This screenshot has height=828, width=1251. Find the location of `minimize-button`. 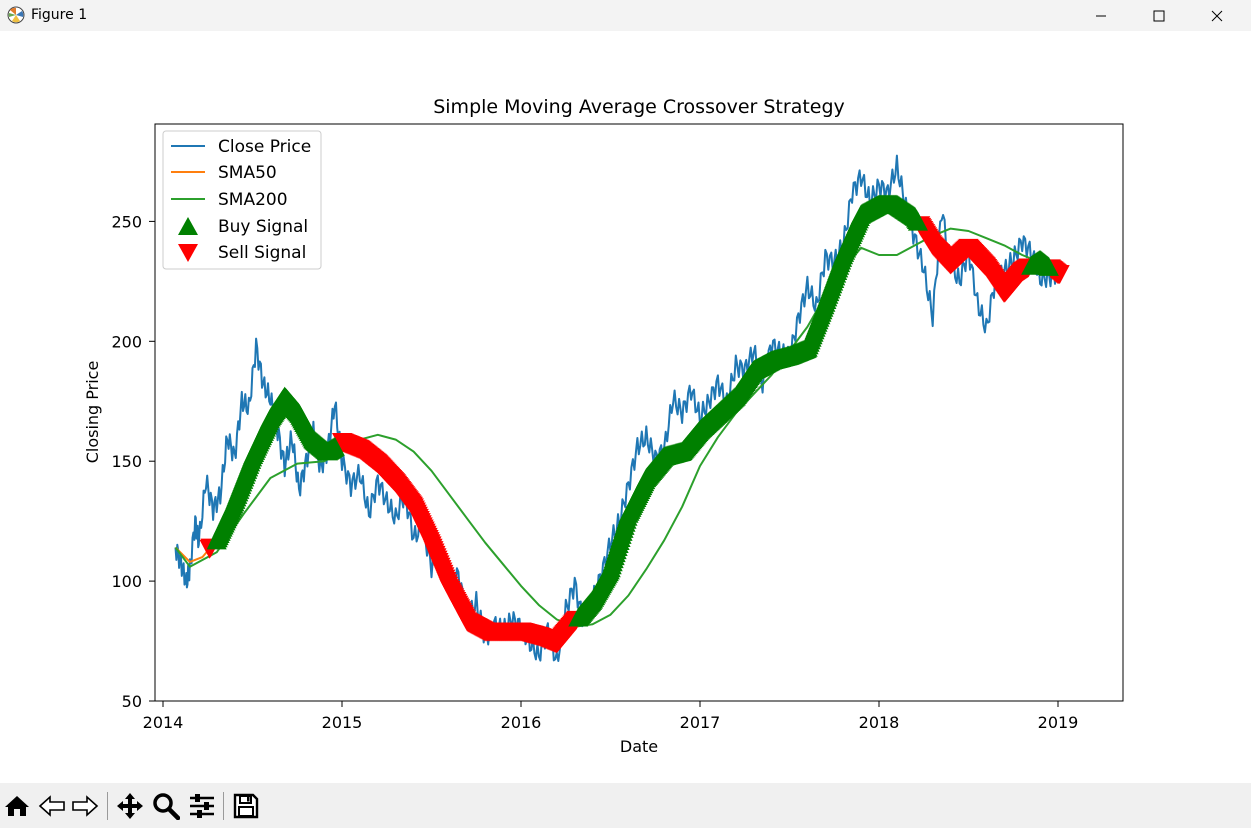

minimize-button is located at coordinates (1101, 15).